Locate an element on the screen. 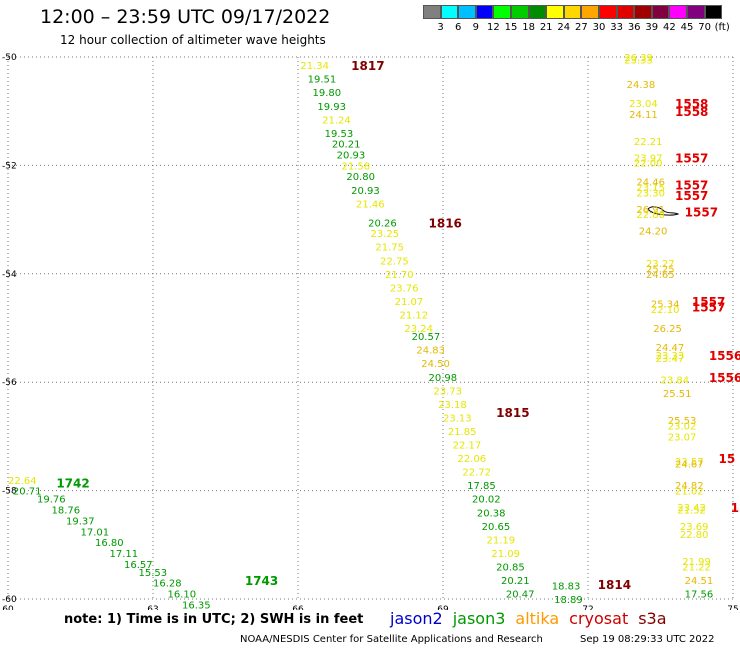 This screenshot has width=740, height=650. x-tick-label: 63 is located at coordinates (152, 607).